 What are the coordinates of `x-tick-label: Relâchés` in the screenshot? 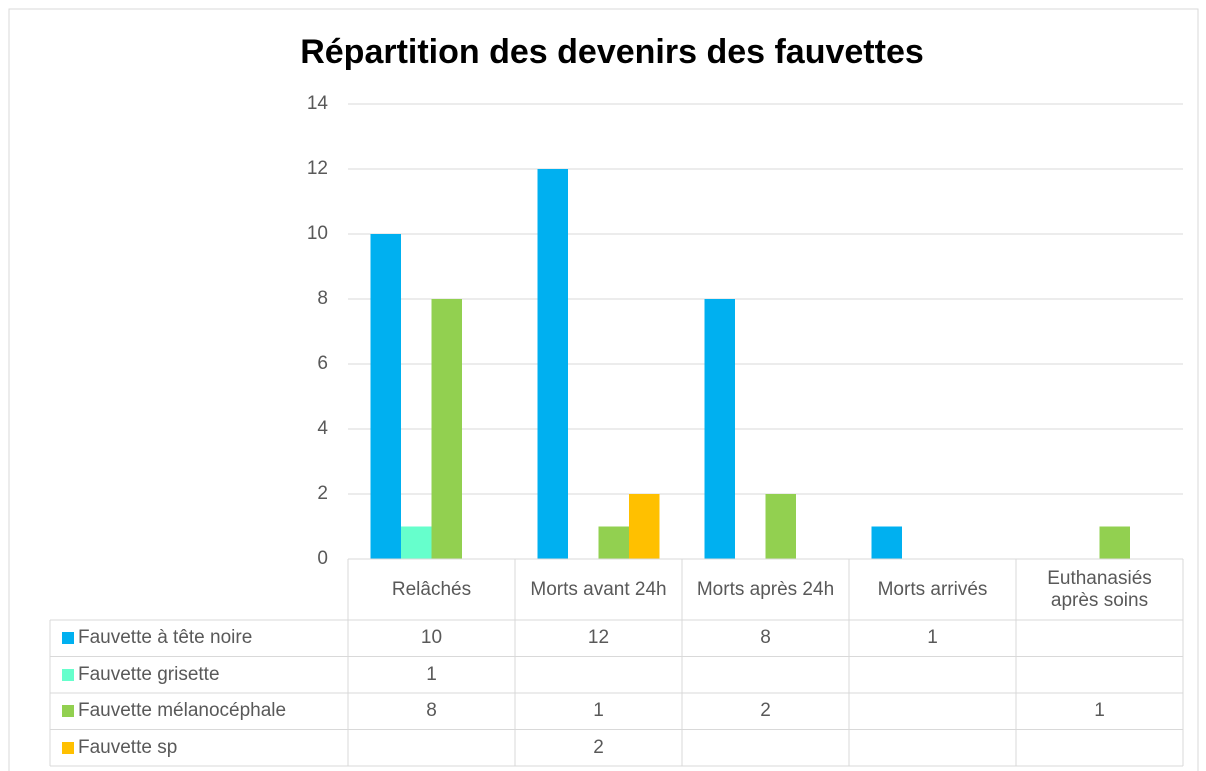 It's located at (431, 589).